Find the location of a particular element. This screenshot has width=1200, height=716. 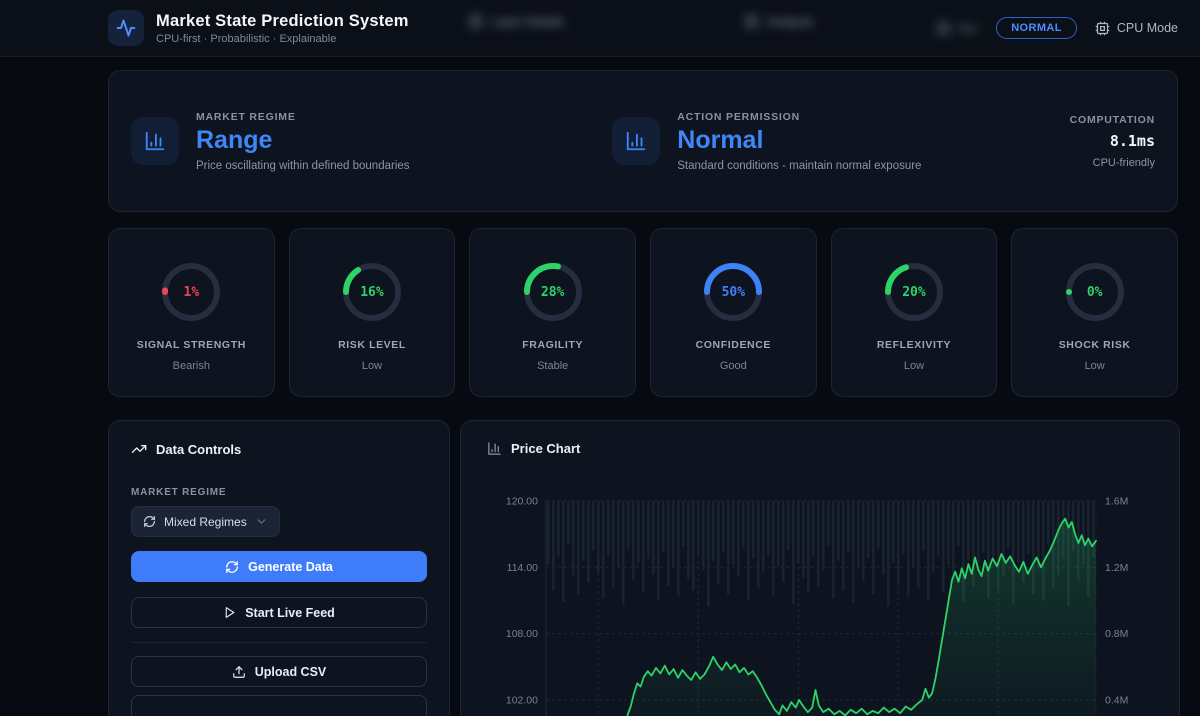

cpu-mode-indicator: CPU Mode is located at coordinates (1136, 28).